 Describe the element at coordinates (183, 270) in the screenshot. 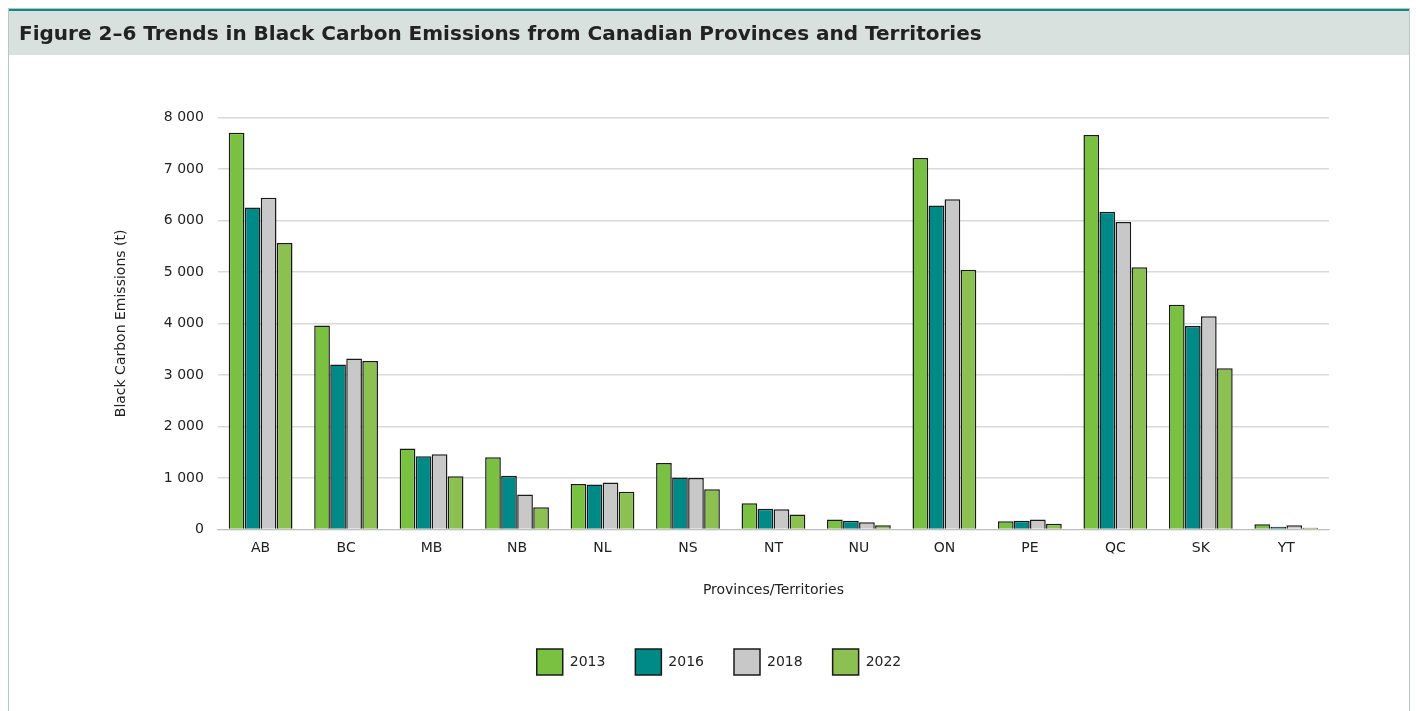

I see `y-tick-label: 5 000` at that location.